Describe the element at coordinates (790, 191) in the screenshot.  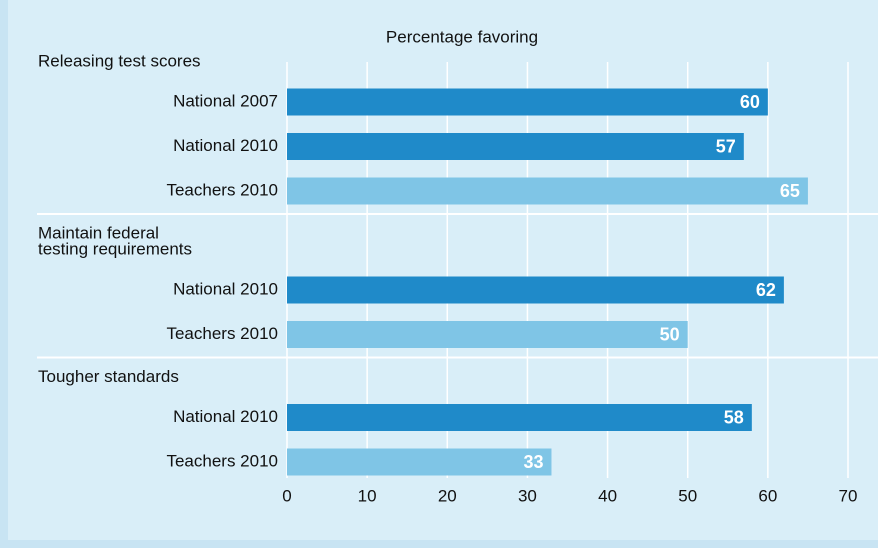
I see `value-label: 65` at that location.